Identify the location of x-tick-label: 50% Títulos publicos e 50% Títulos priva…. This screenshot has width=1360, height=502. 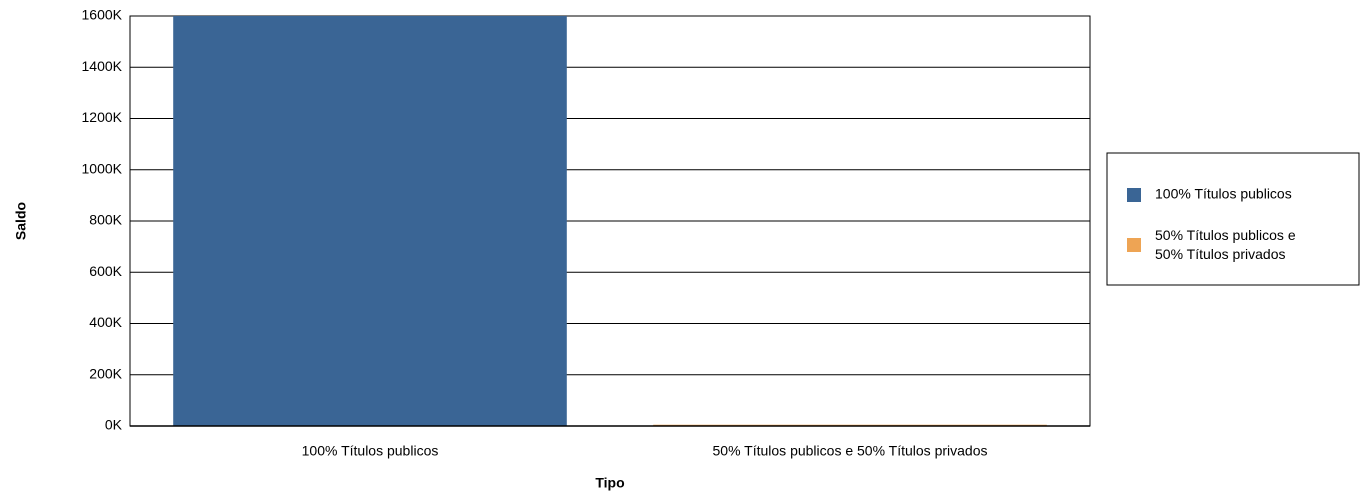
(850, 451).